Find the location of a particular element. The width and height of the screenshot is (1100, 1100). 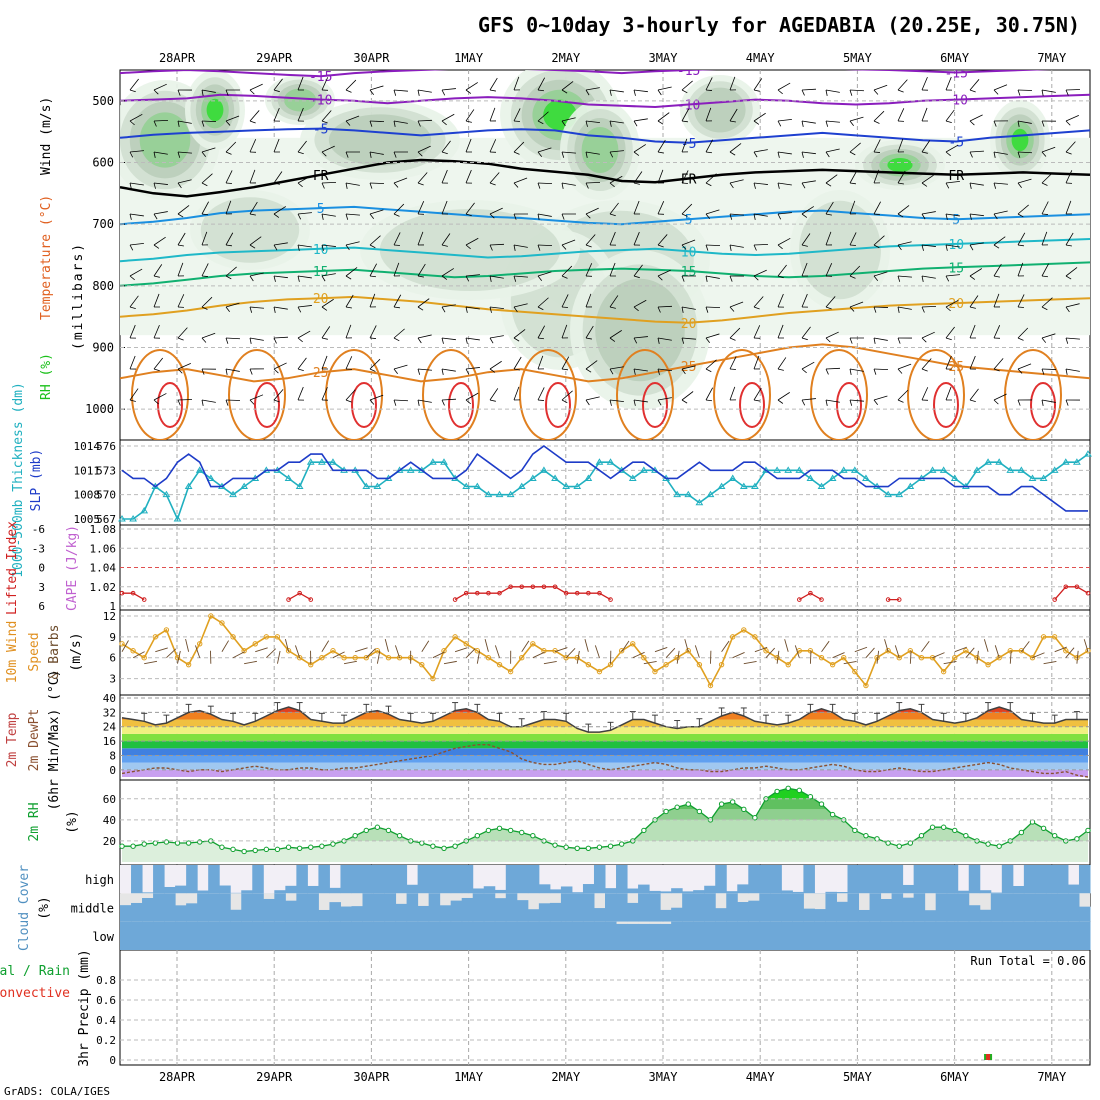

isotherm-label: 10 is located at coordinates (956, 245).